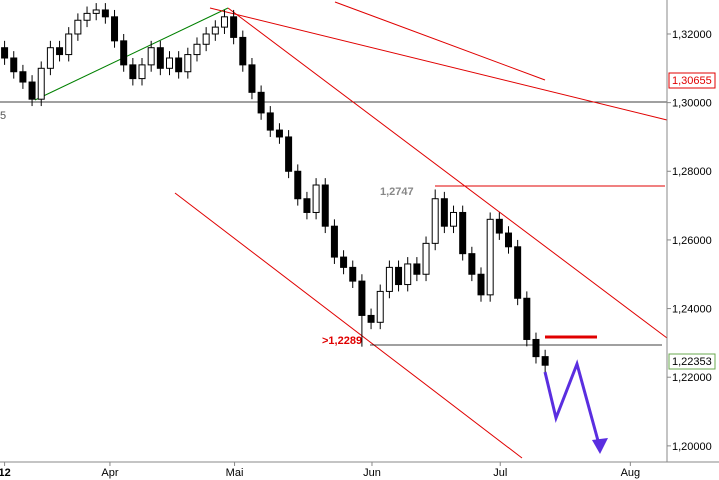 The width and height of the screenshot is (719, 480). I want to click on projection-path, so click(572, 404).